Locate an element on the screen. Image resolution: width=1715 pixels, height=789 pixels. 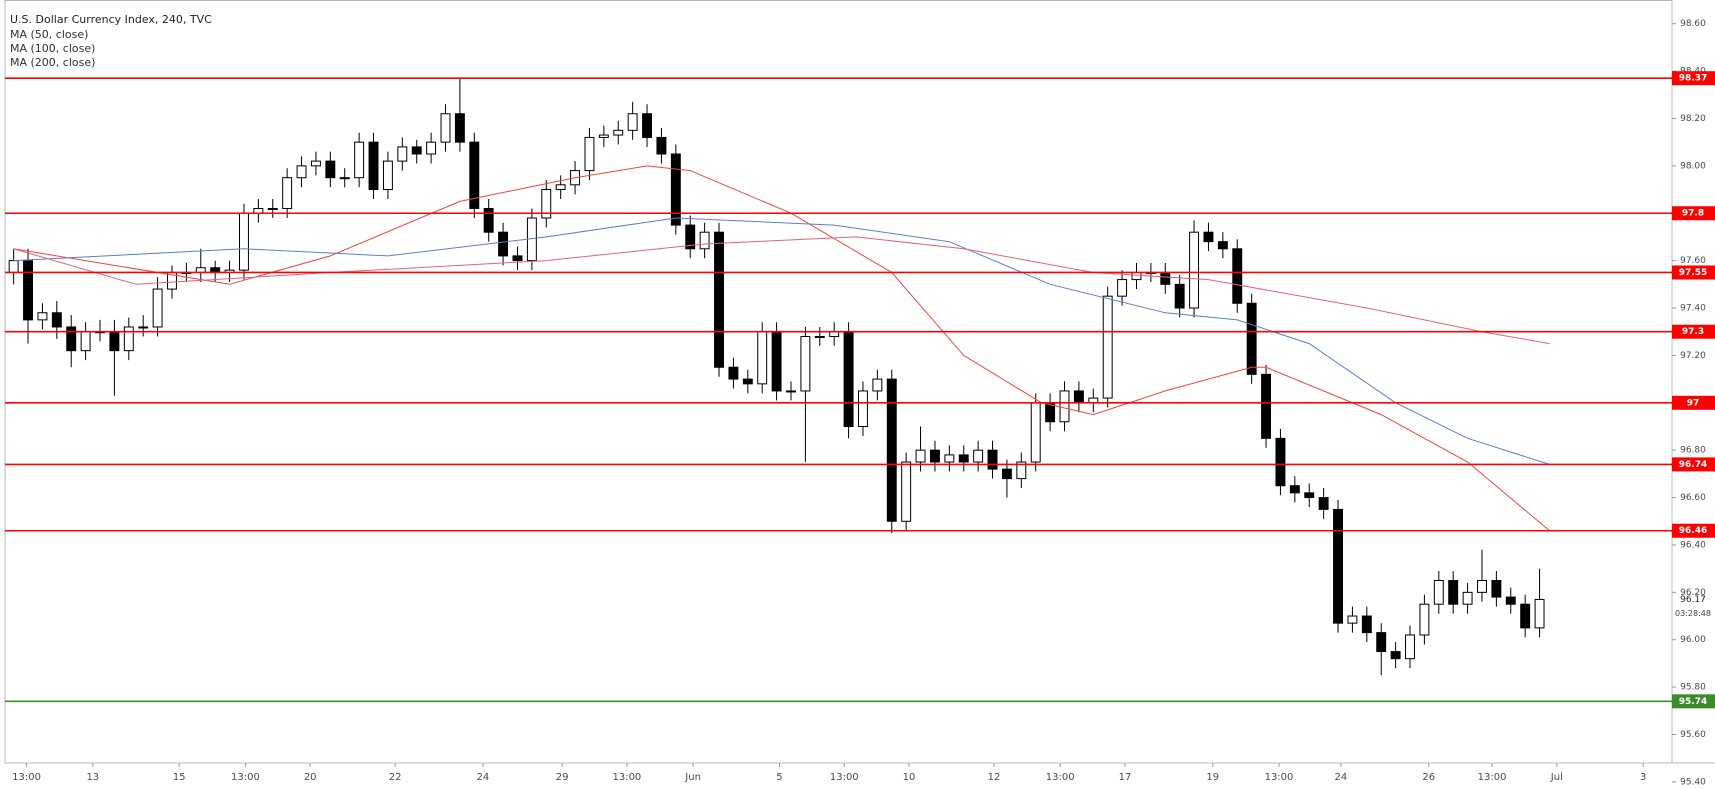
chart-title: U.S. Dollar Currency Index, 240, TVC is located at coordinates (111, 19).